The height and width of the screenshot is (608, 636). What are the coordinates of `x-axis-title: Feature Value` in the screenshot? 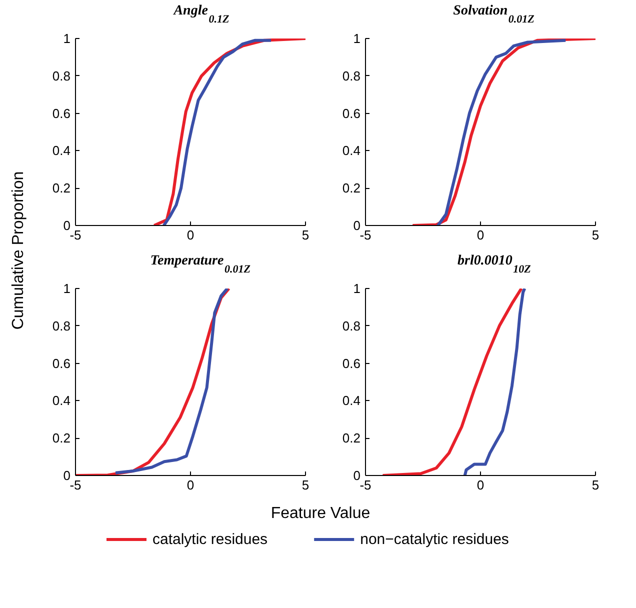 It's located at (320, 513).